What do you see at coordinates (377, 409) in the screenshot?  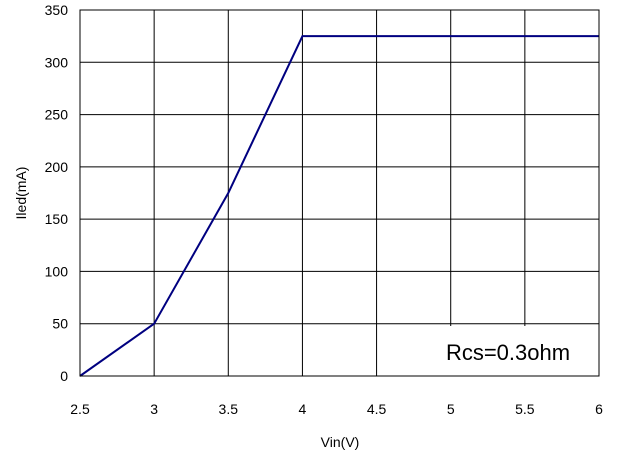 I see `x-tick-label: 4.5` at bounding box center [377, 409].